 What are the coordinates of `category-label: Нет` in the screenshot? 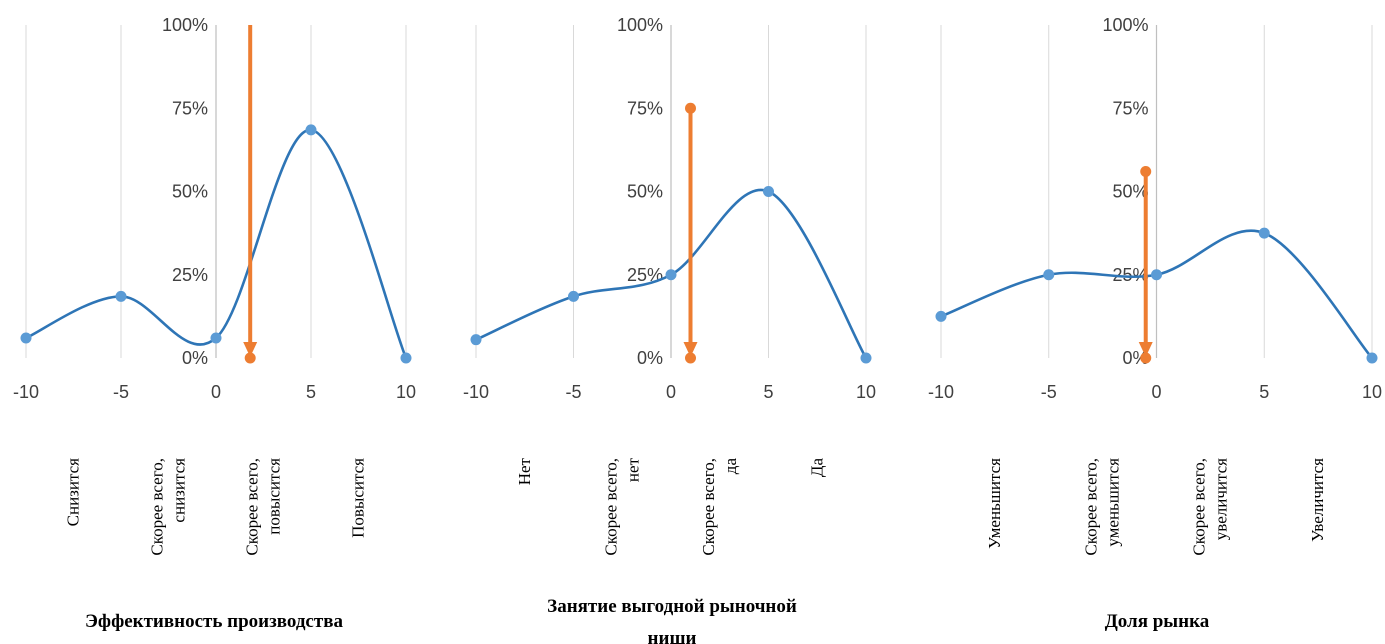 It's located at (524, 471).